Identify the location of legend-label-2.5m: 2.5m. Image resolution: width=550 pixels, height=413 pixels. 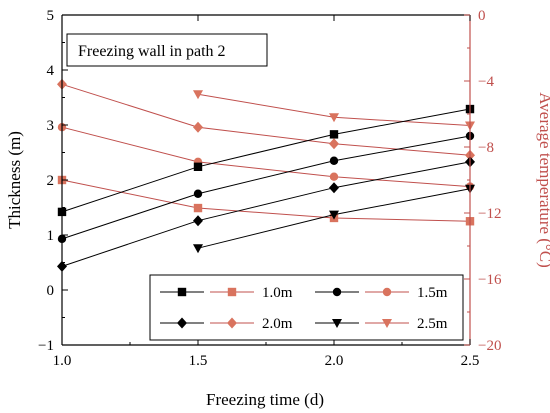
(432, 324).